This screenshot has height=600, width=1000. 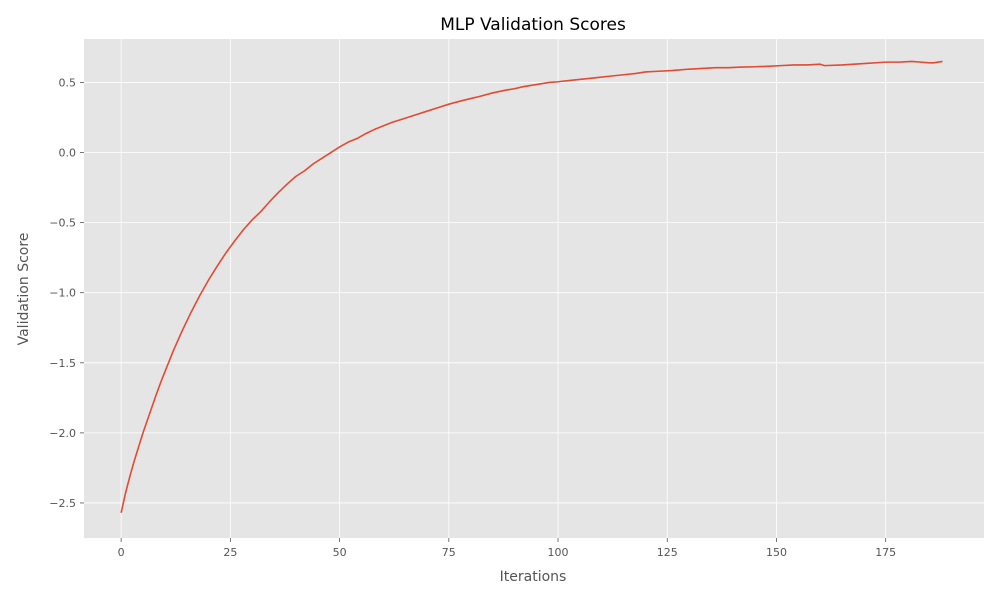 What do you see at coordinates (62, 293) in the screenshot?
I see `y-tick-label: −1.0` at bounding box center [62, 293].